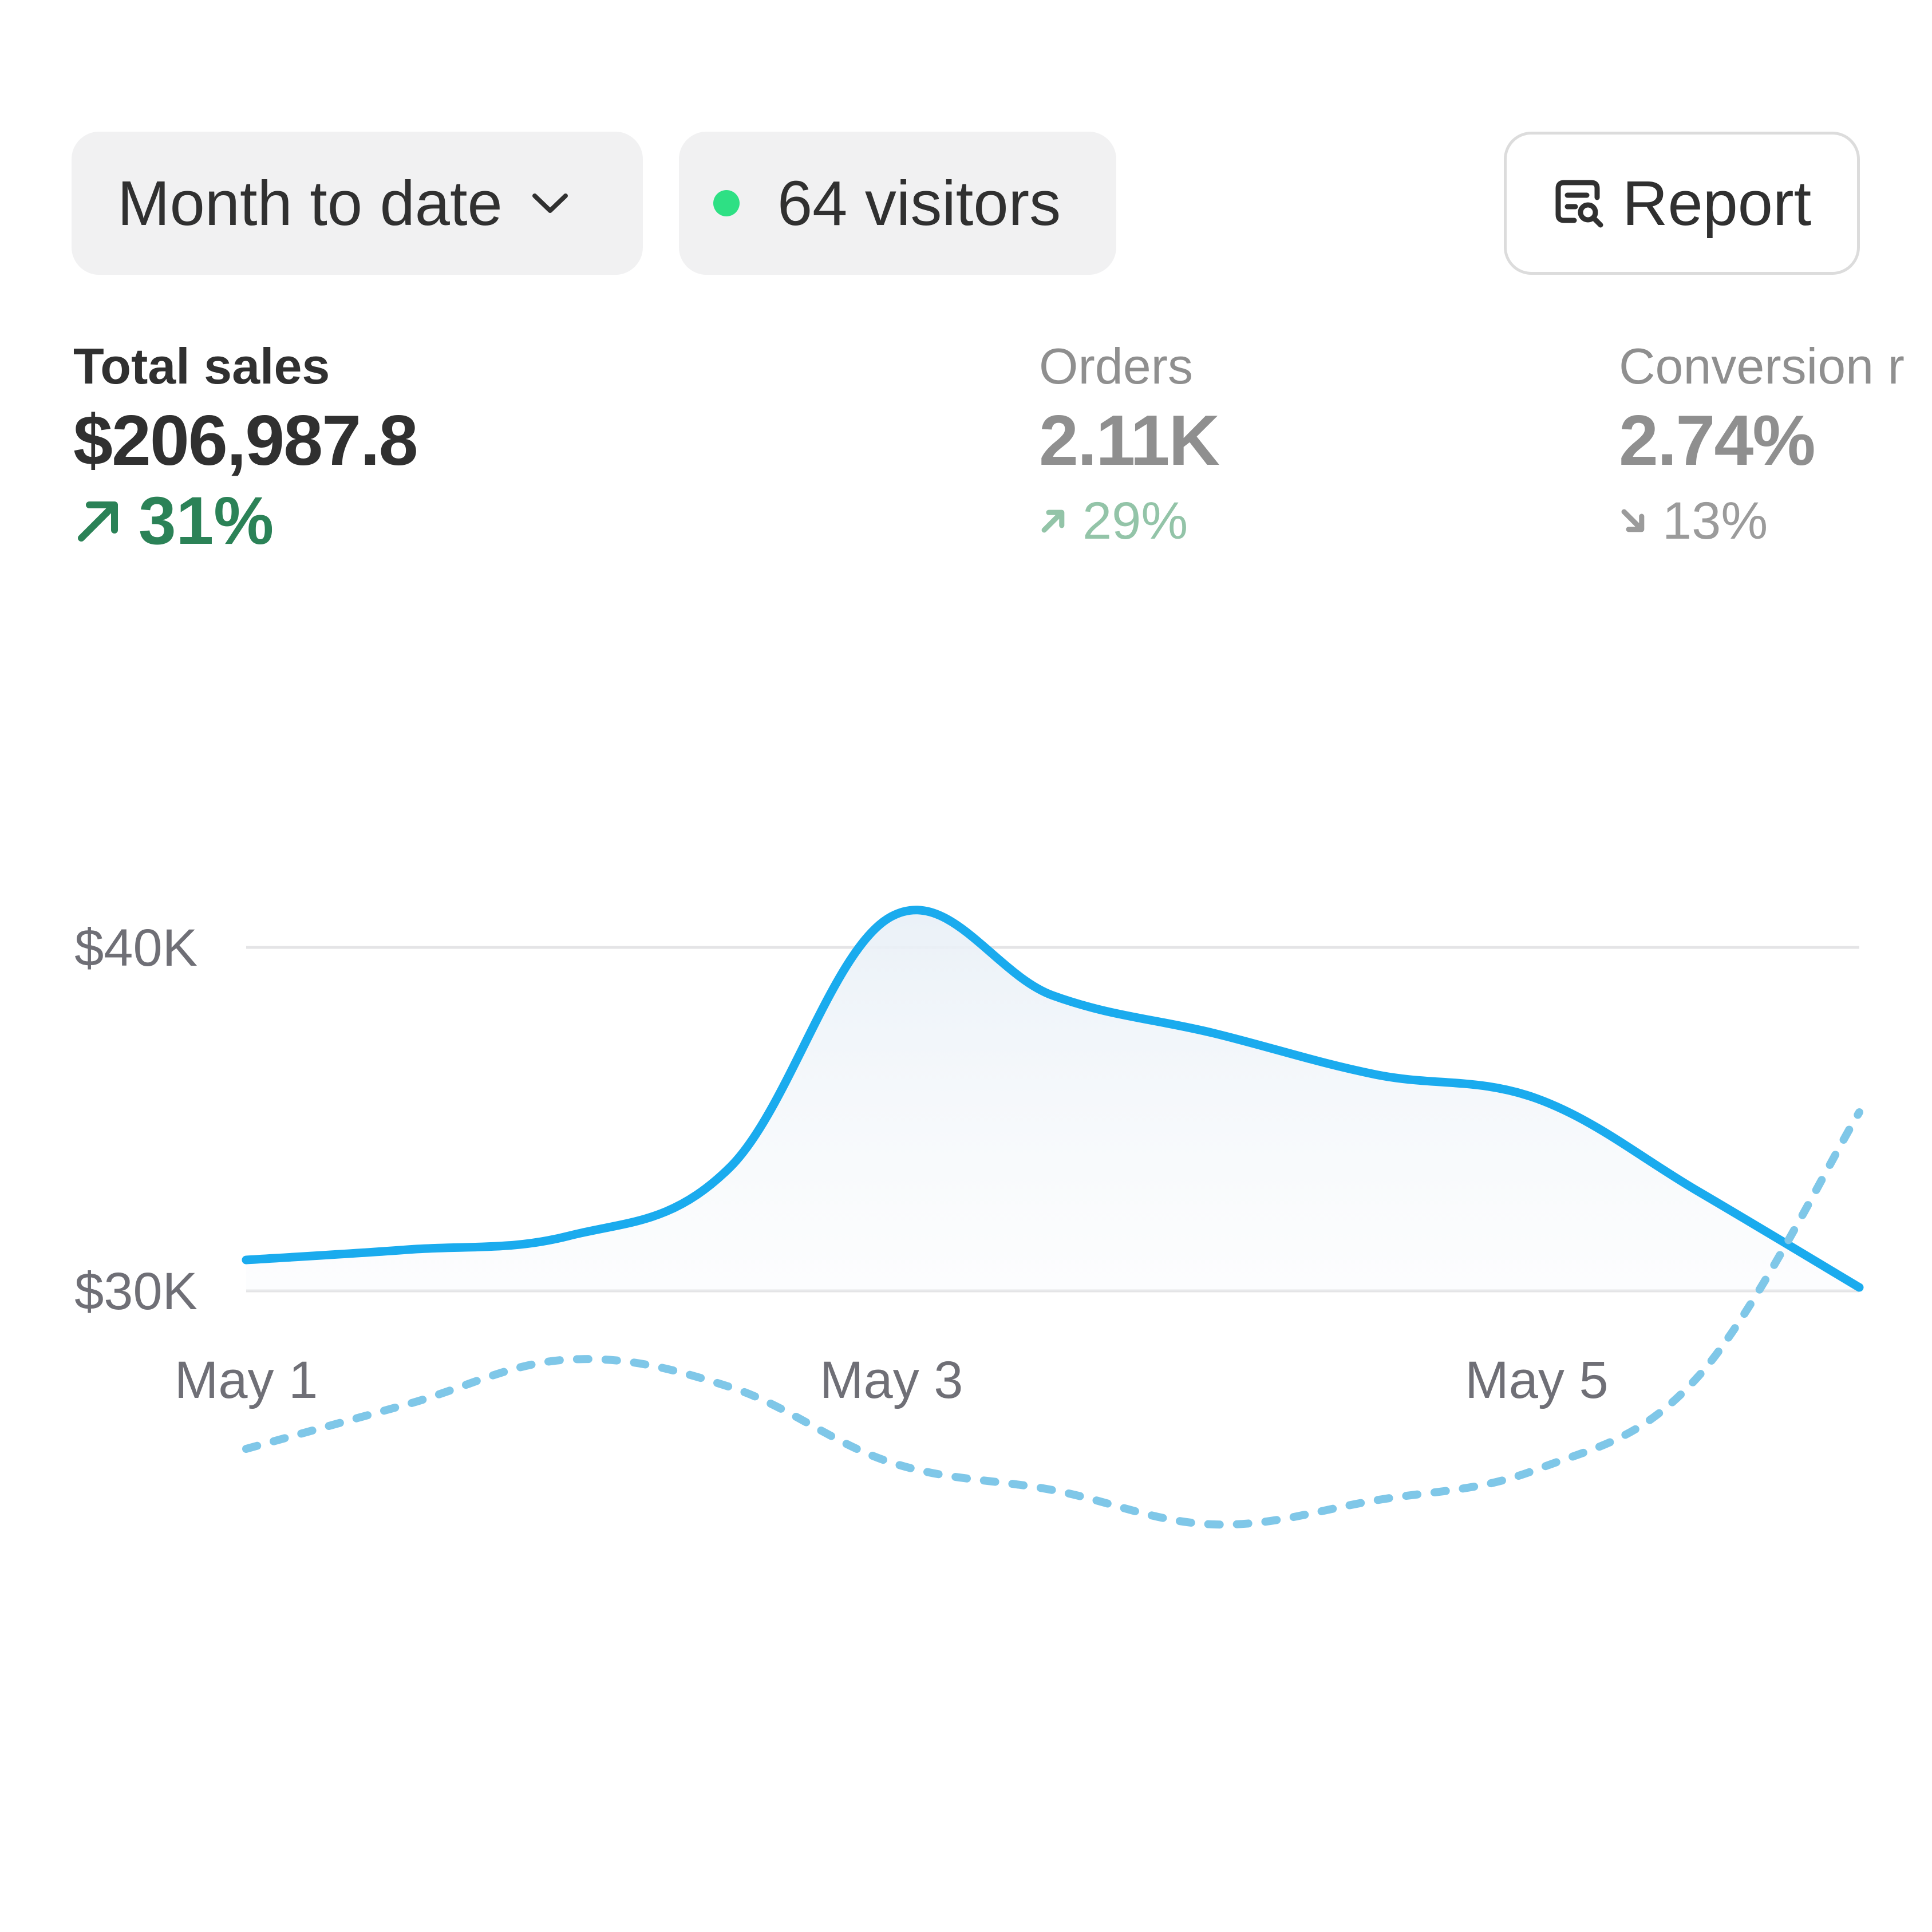 The height and width of the screenshot is (1932, 1932). Describe the element at coordinates (245, 440) in the screenshot. I see `metric-value: $206,987.8` at that location.